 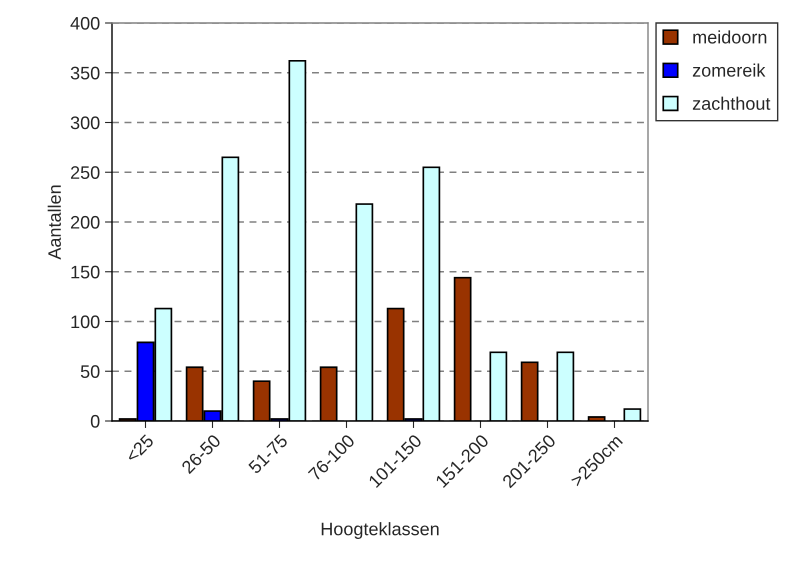 I want to click on legend-label: zomereik, so click(x=729, y=70).